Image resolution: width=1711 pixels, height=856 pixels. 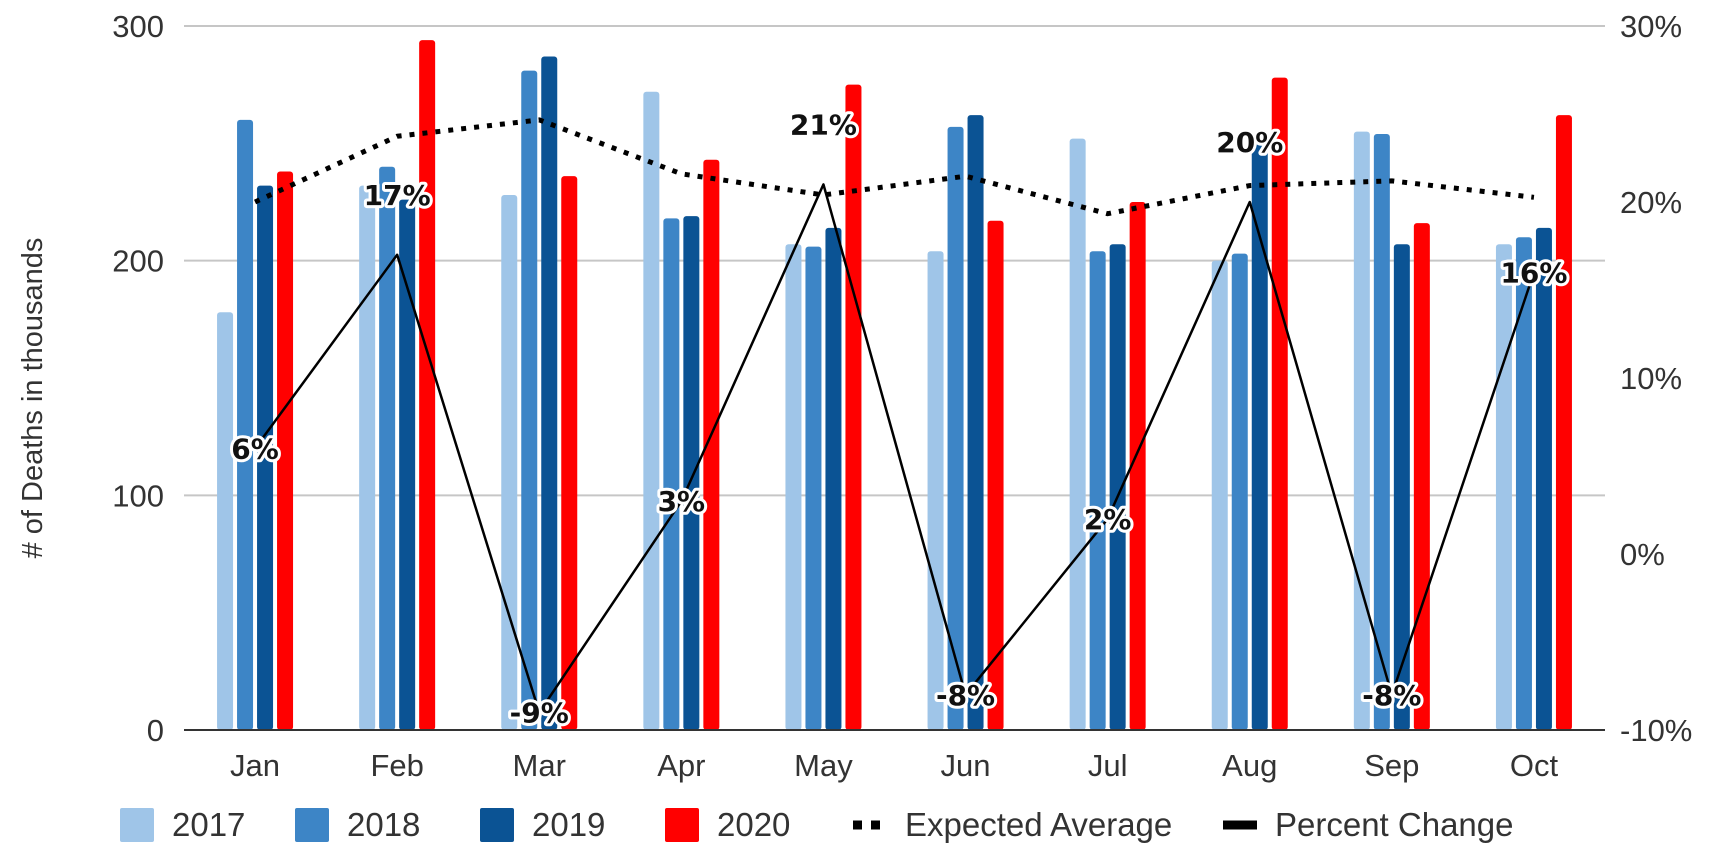 What do you see at coordinates (1394, 824) in the screenshot?
I see `legend-label: Percent Change` at bounding box center [1394, 824].